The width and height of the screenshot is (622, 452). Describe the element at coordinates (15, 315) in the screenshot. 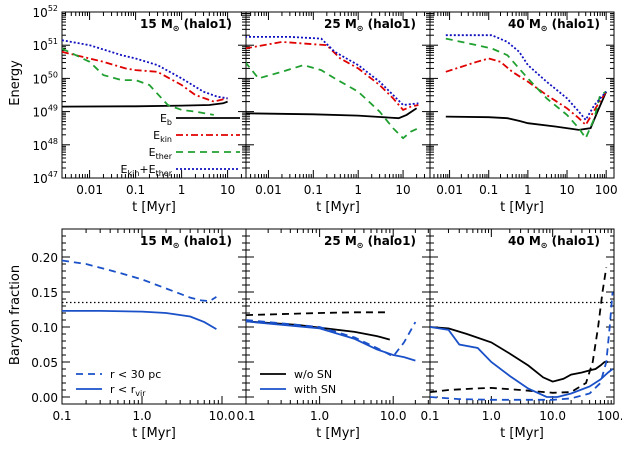

I see `baryon-axis-label: Baryon fraction` at that location.